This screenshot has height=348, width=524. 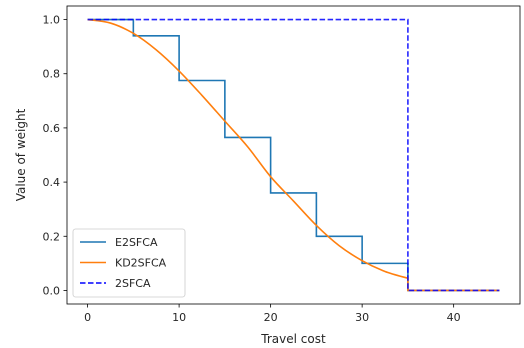 What do you see at coordinates (52, 182) in the screenshot?
I see `y-tick-label: 0.4` at bounding box center [52, 182].